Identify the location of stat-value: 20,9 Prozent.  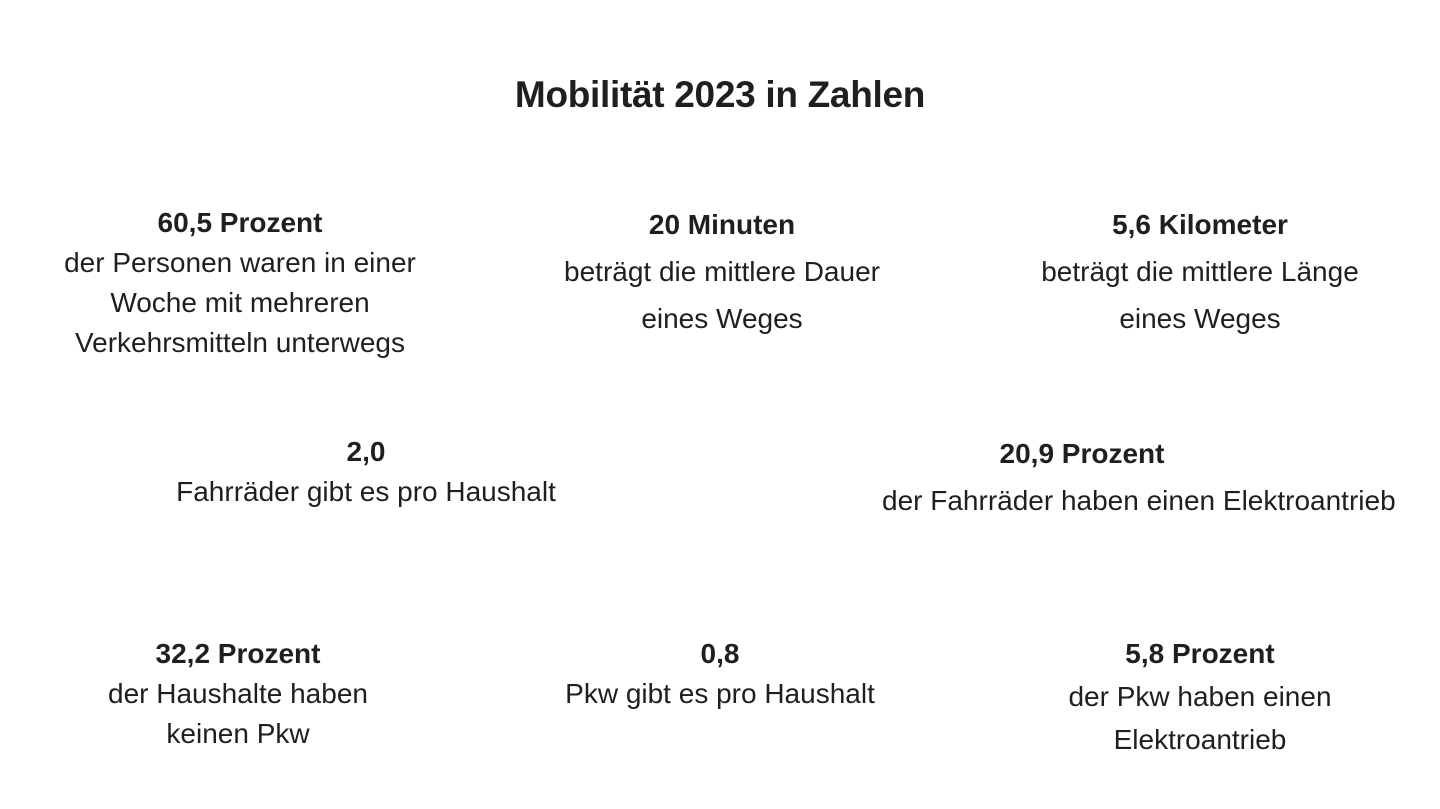
(1082, 453).